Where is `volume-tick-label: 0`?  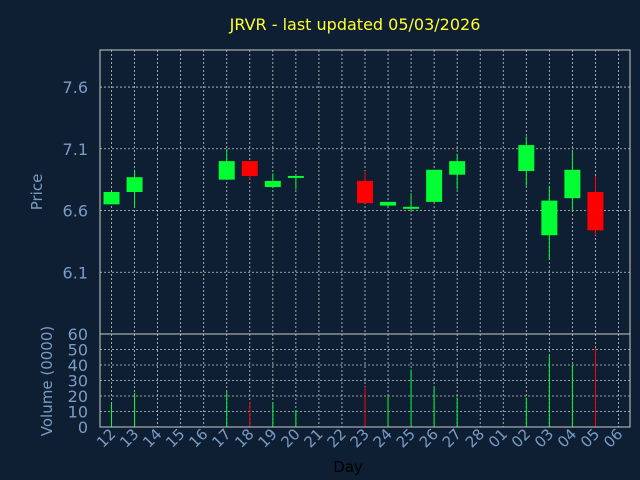 volume-tick-label: 0 is located at coordinates (83, 427).